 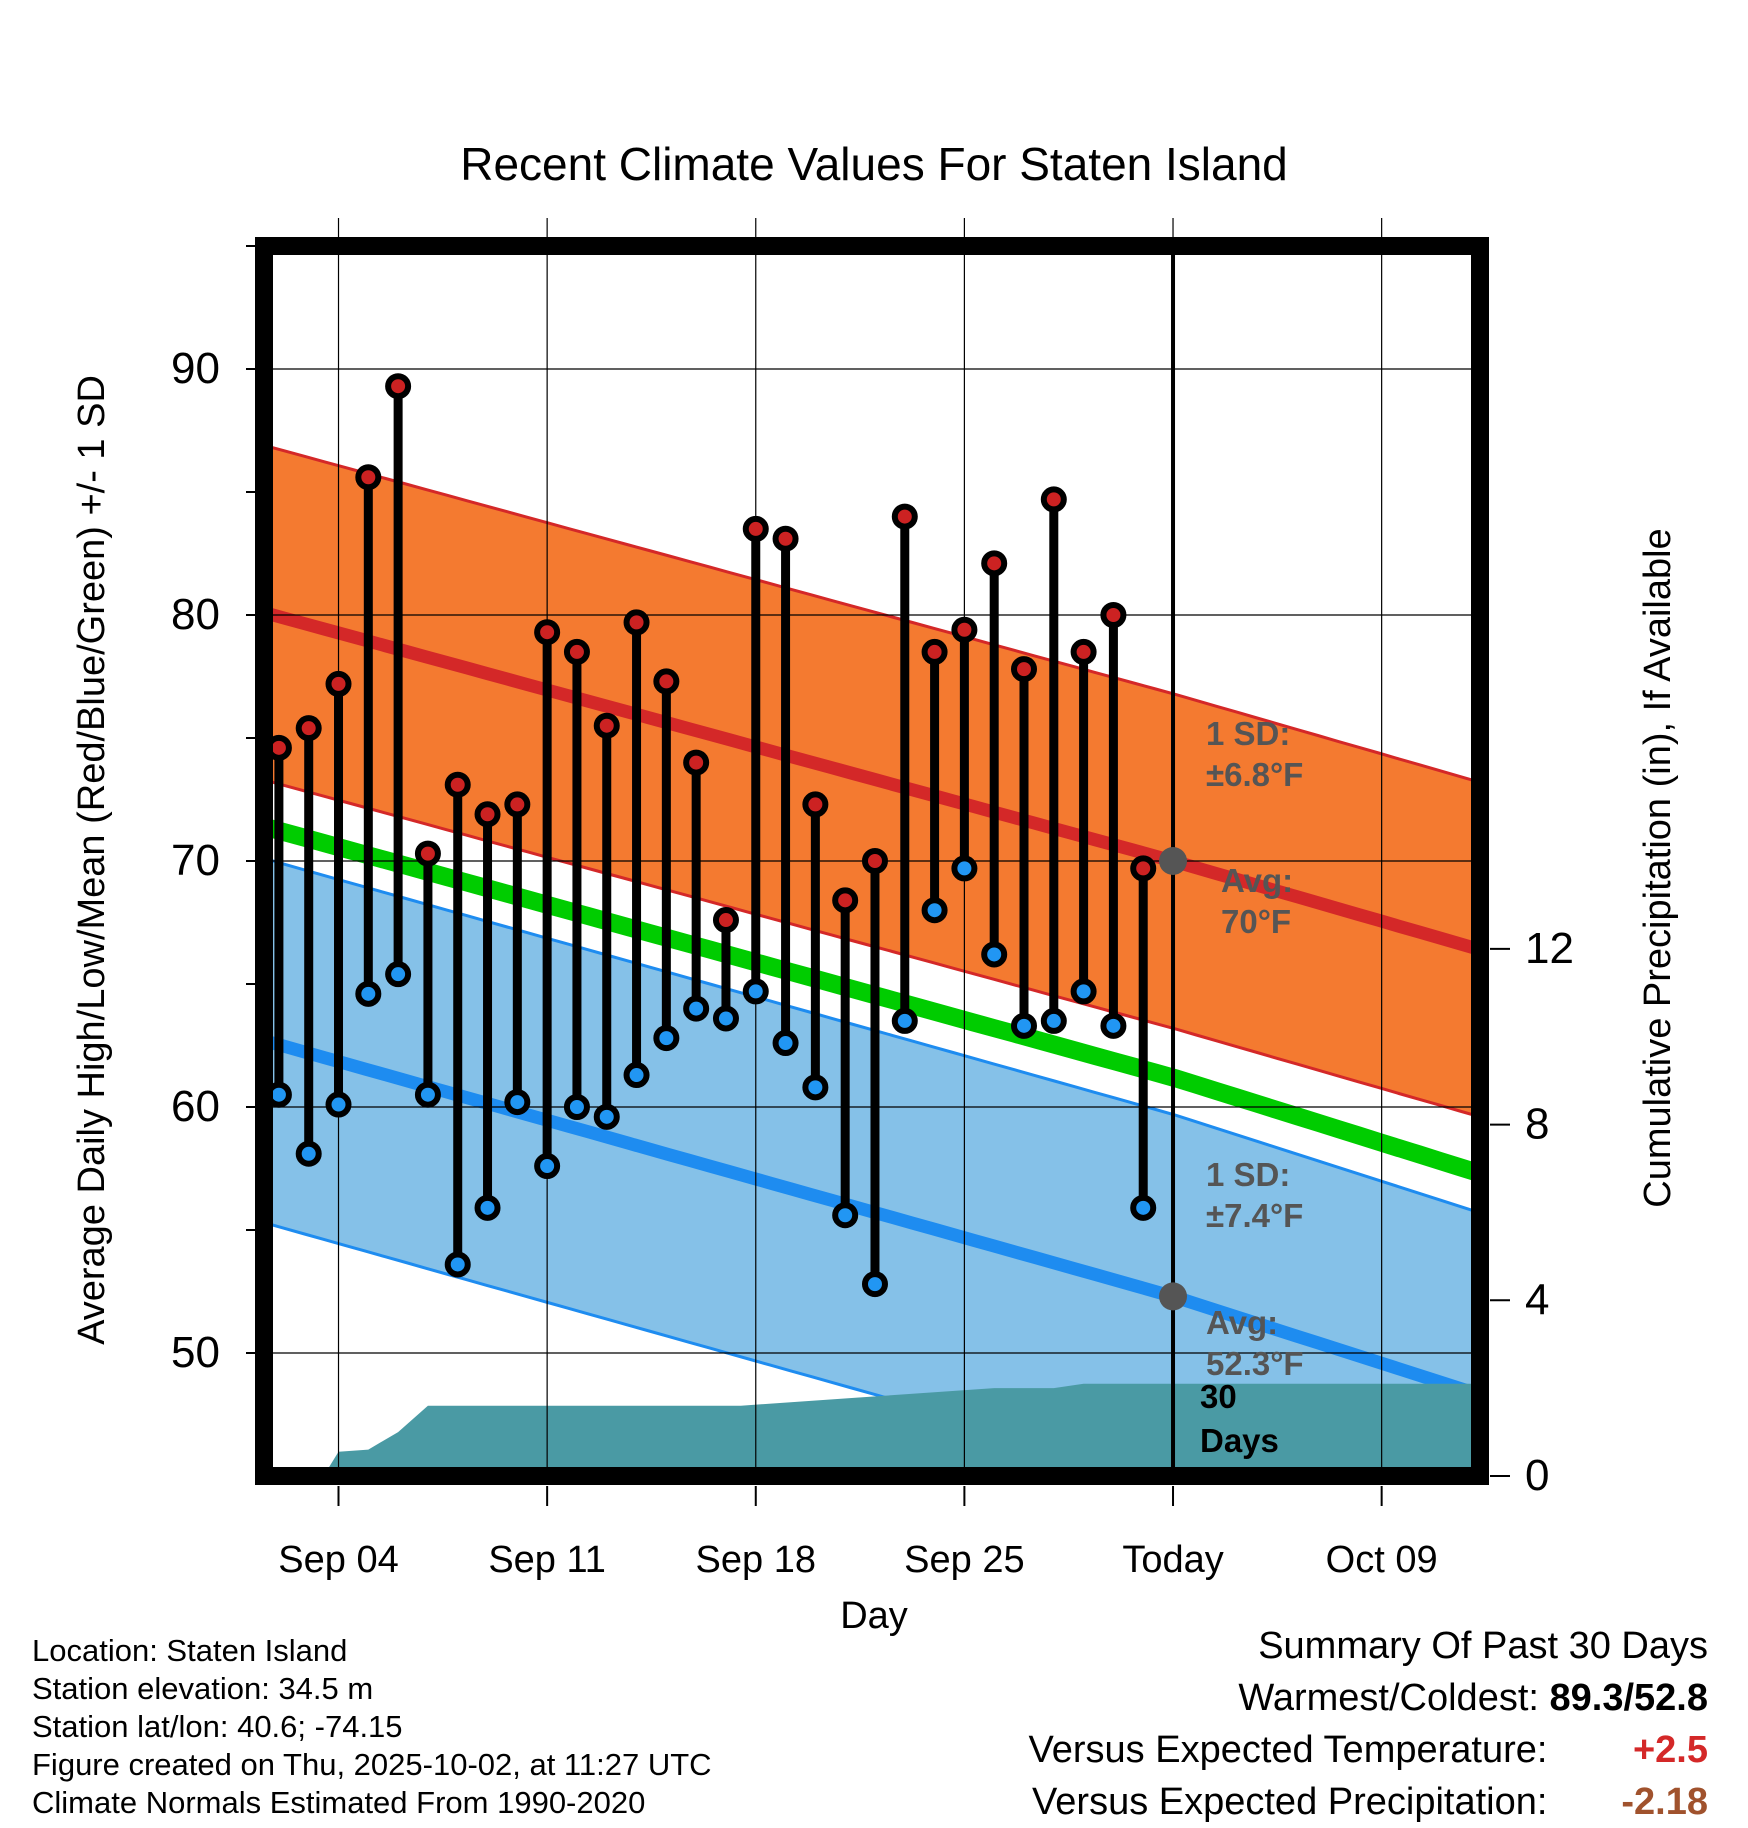 I want to click on annotation-high-avg-value: 70°F, so click(x=1256, y=921).